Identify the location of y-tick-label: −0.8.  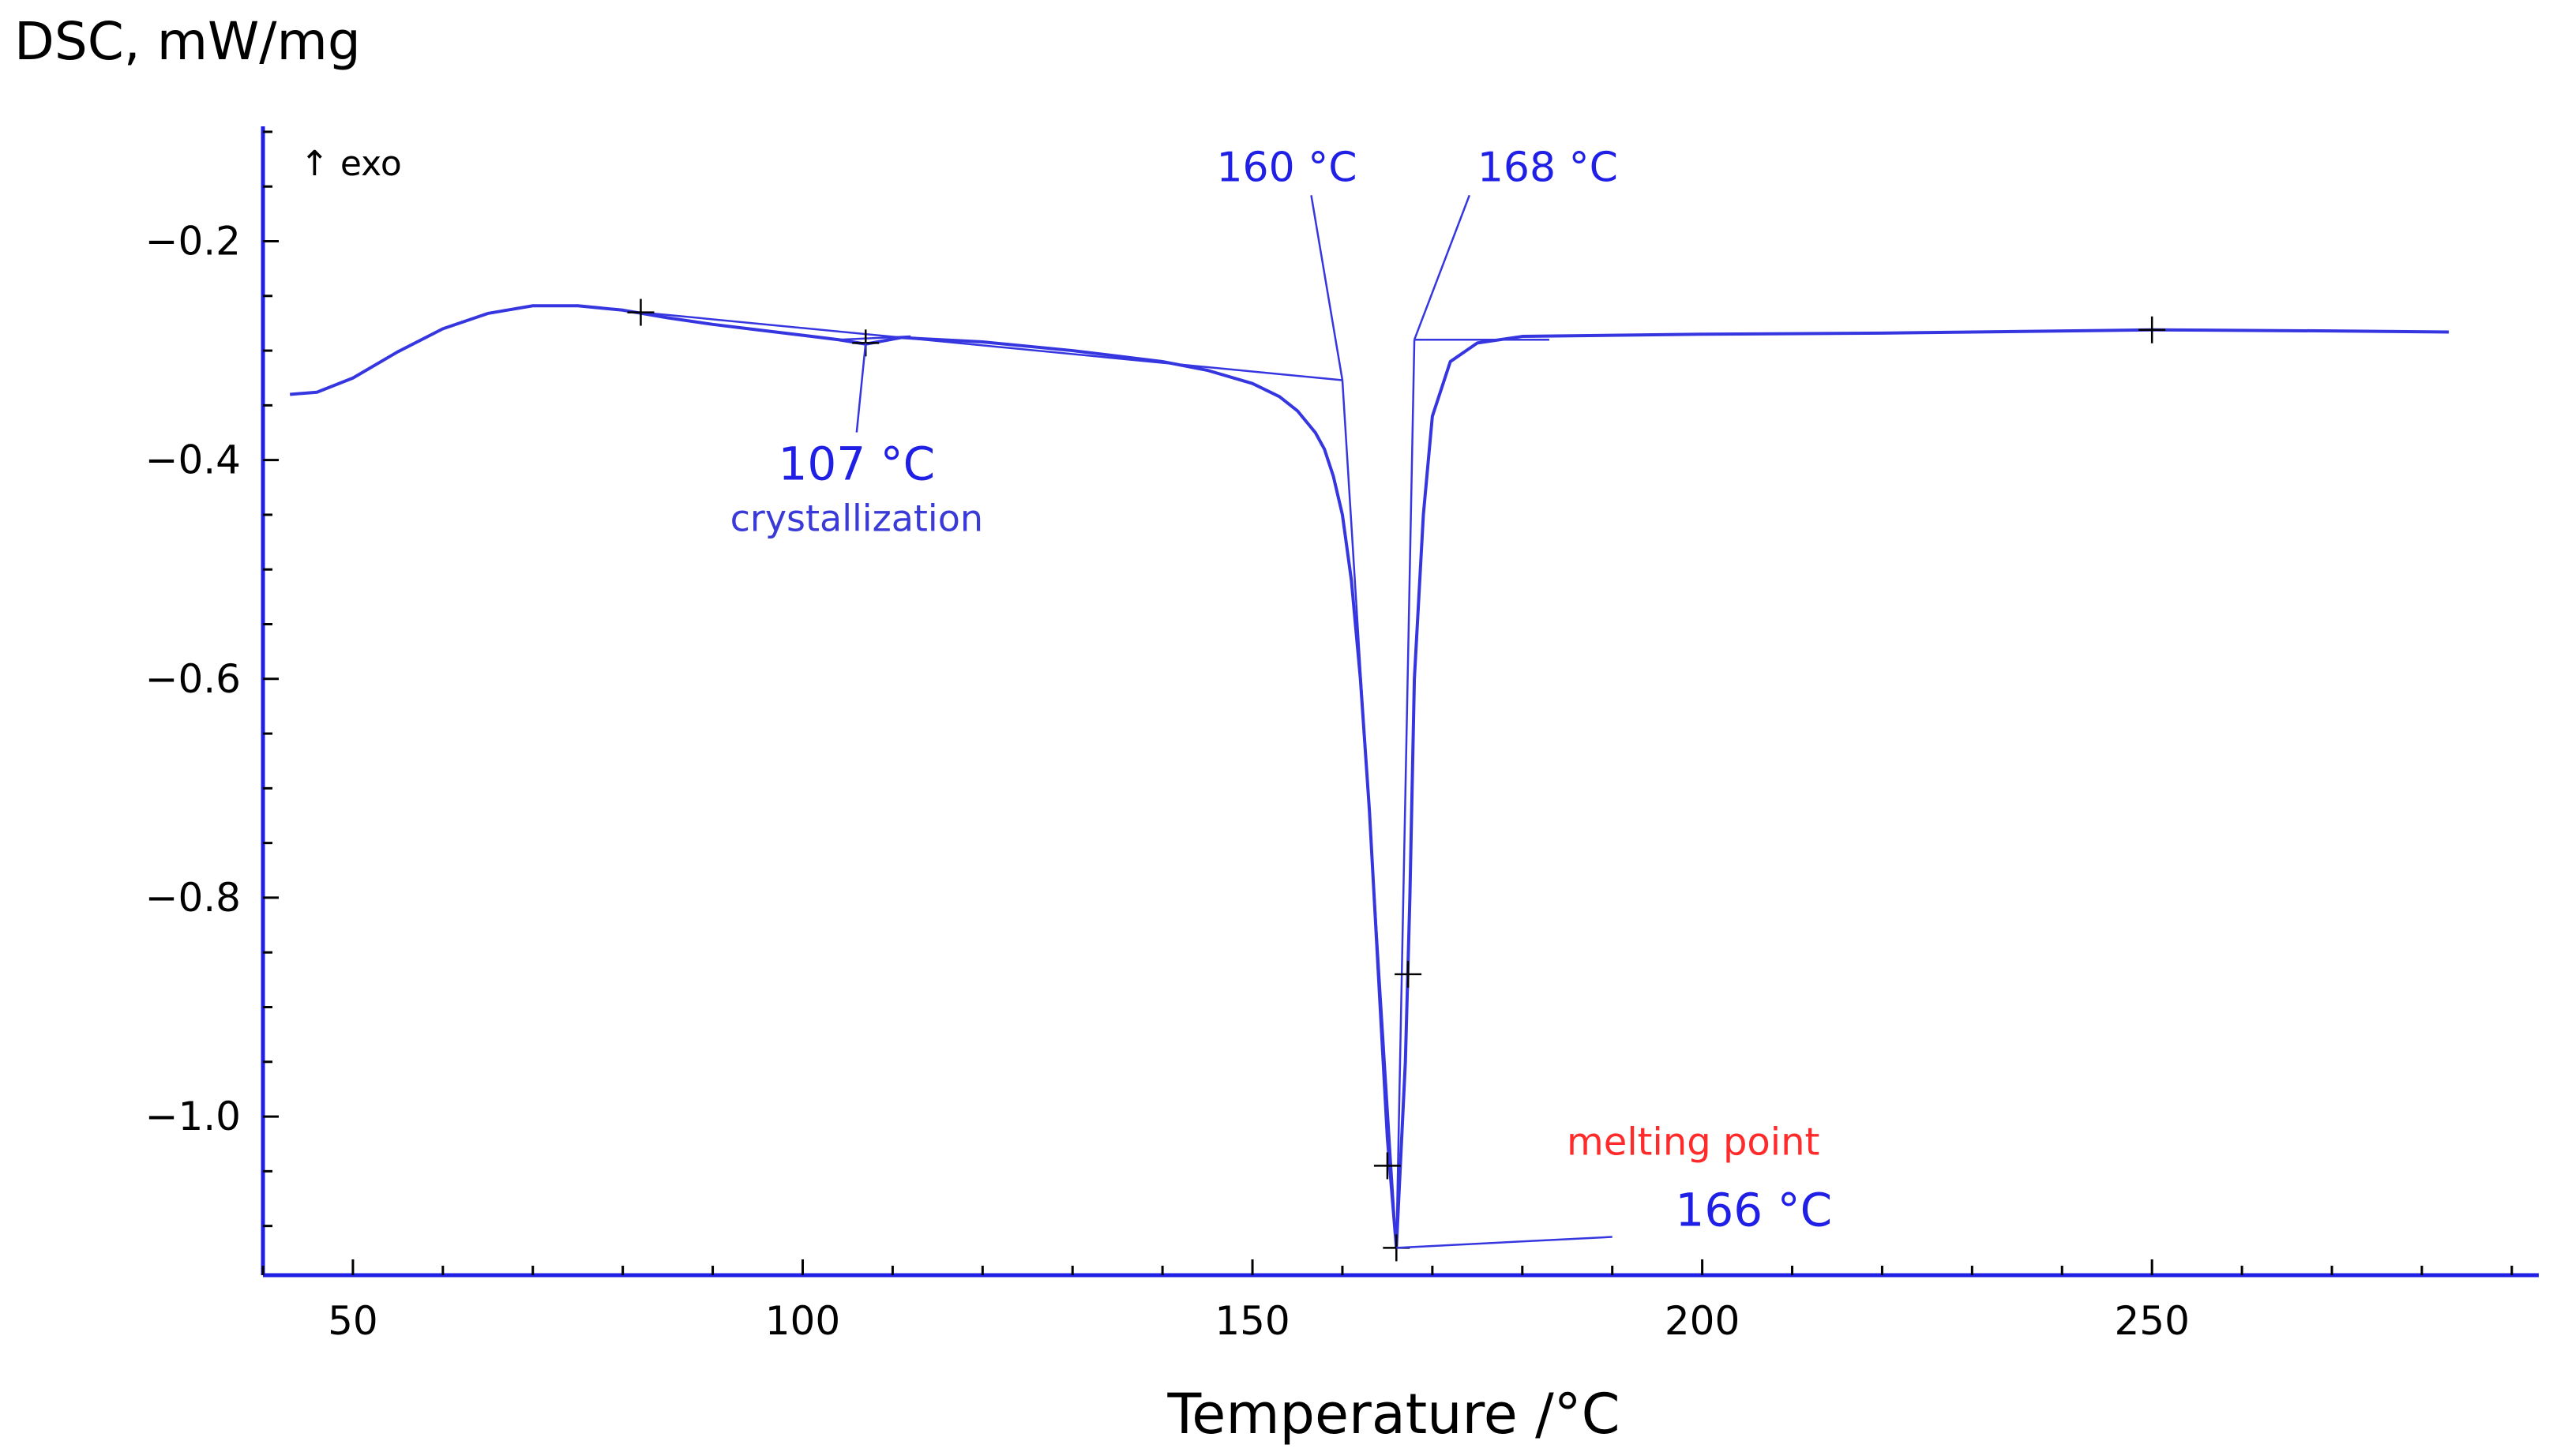
(193, 898).